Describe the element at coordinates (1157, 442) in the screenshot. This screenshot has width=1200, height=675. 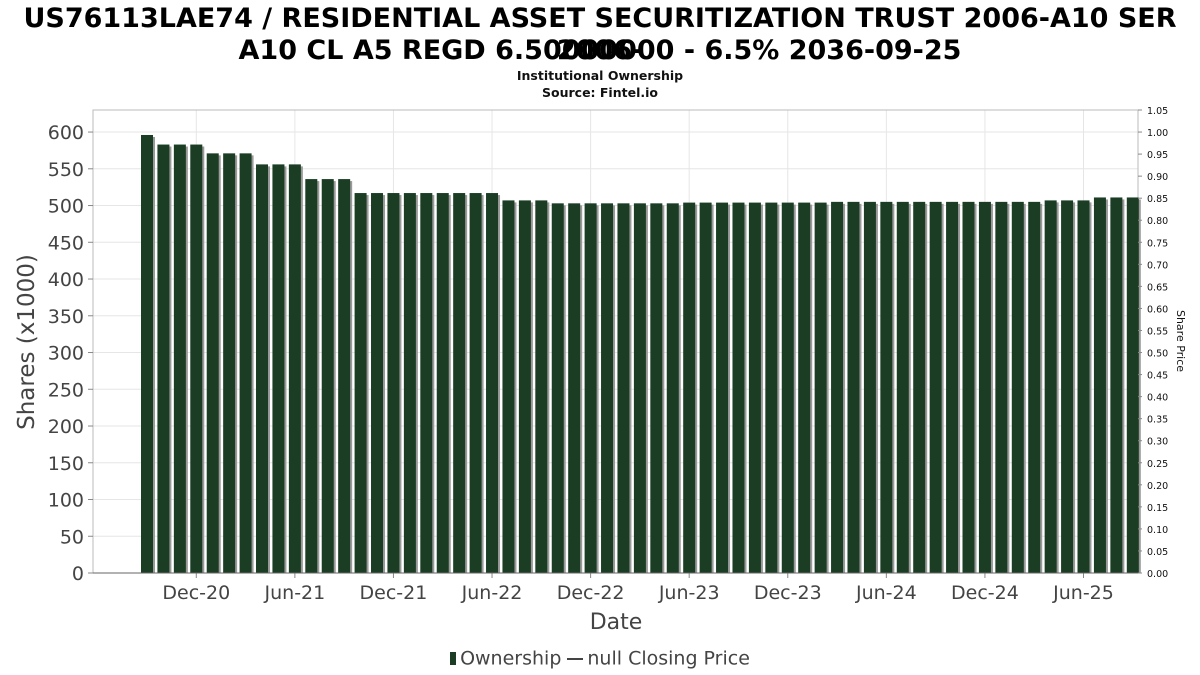
I see `y2-tick-label: 0.30` at that location.